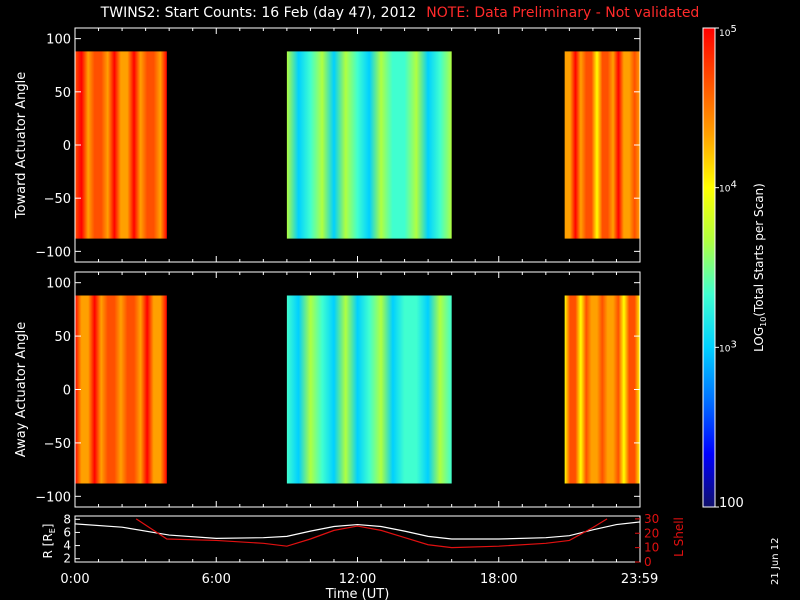 This screenshot has width=800, height=600. Describe the element at coordinates (67, 559) in the screenshot. I see `r-tick-label: 2` at that location.